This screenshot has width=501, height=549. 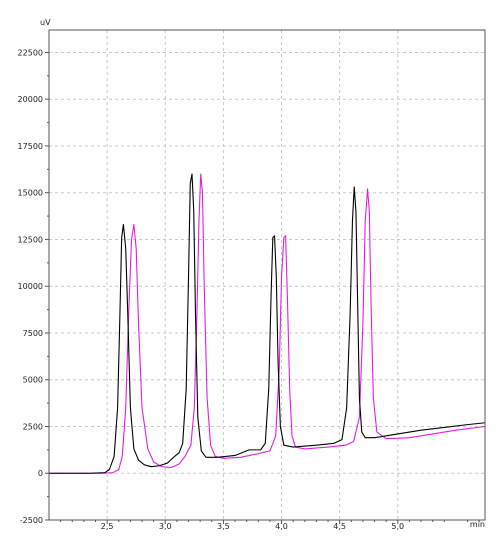 I want to click on x-tick-label: 4,5, so click(x=339, y=526).